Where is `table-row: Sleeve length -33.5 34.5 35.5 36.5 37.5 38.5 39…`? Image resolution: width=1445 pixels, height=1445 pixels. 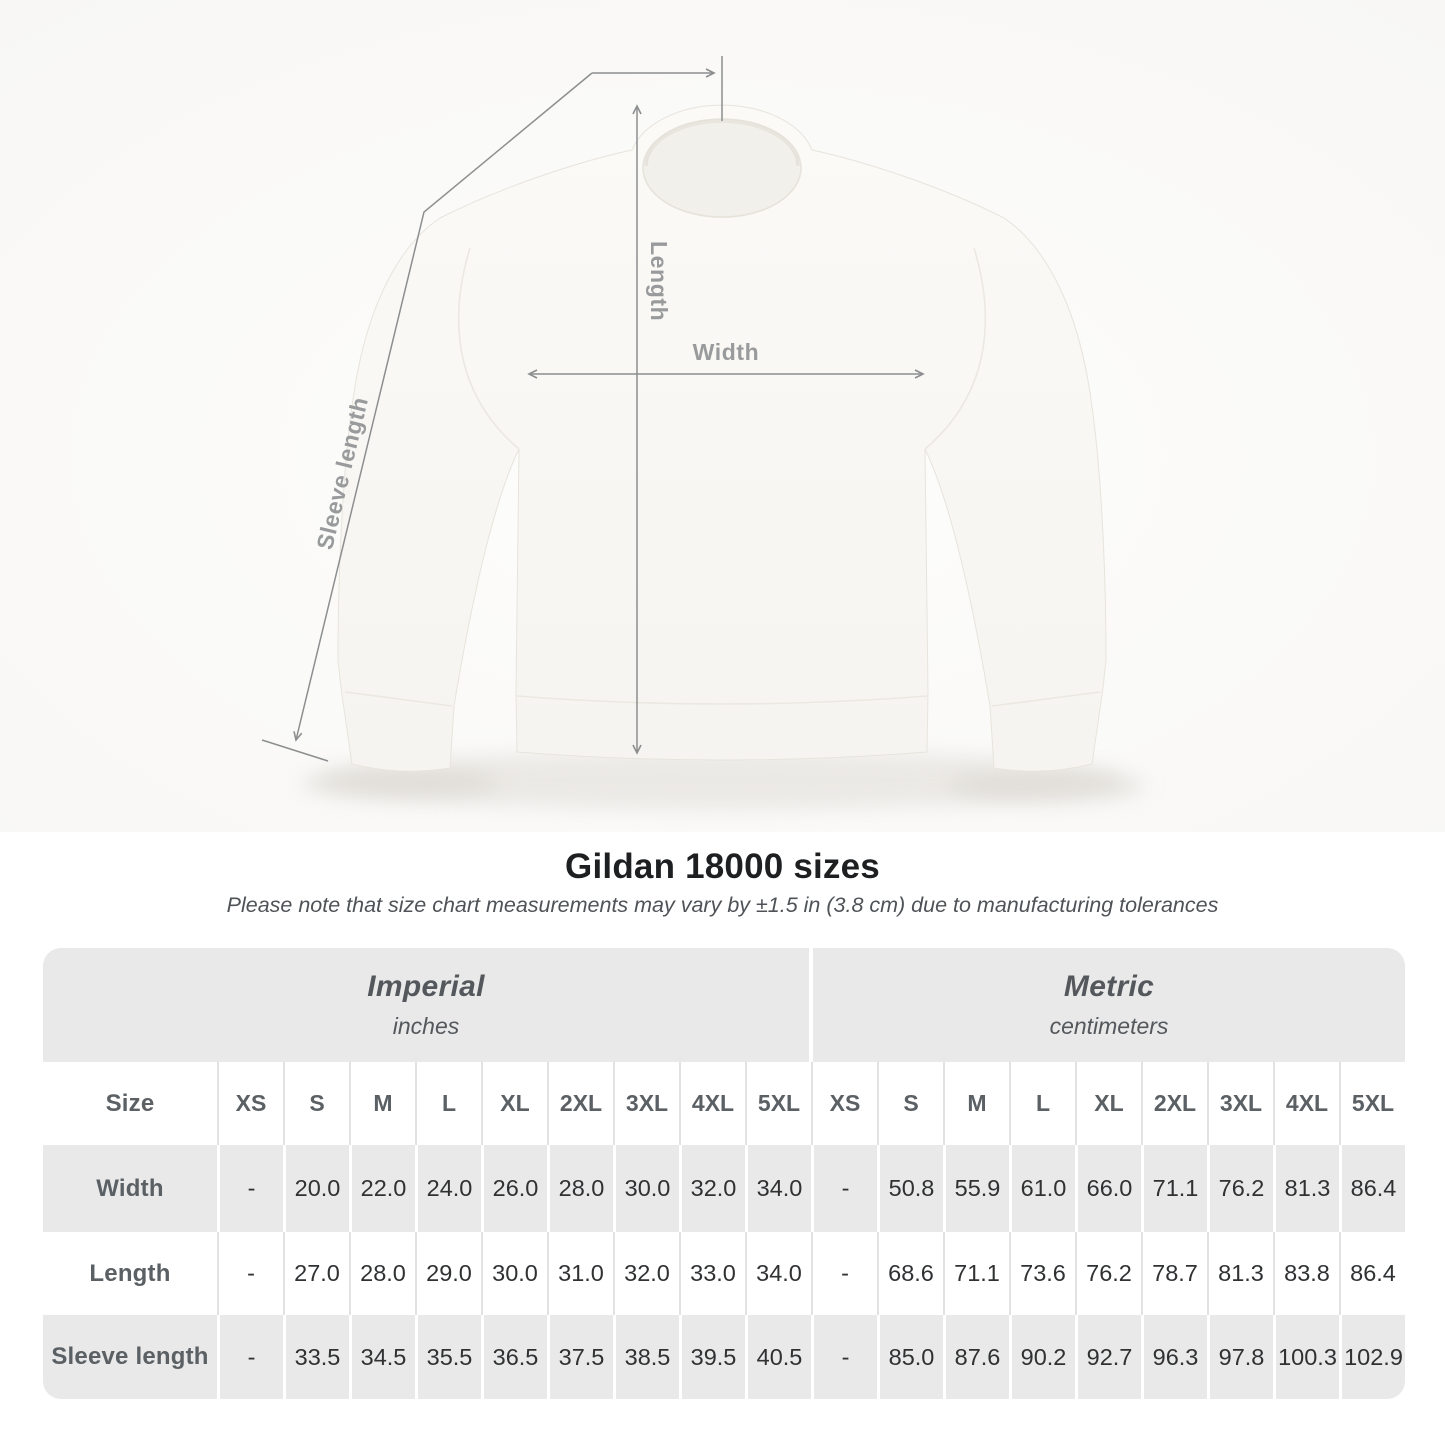 table-row: Sleeve length -33.5 34.5 35.5 36.5 37.5 38.5 39… is located at coordinates (724, 1357).